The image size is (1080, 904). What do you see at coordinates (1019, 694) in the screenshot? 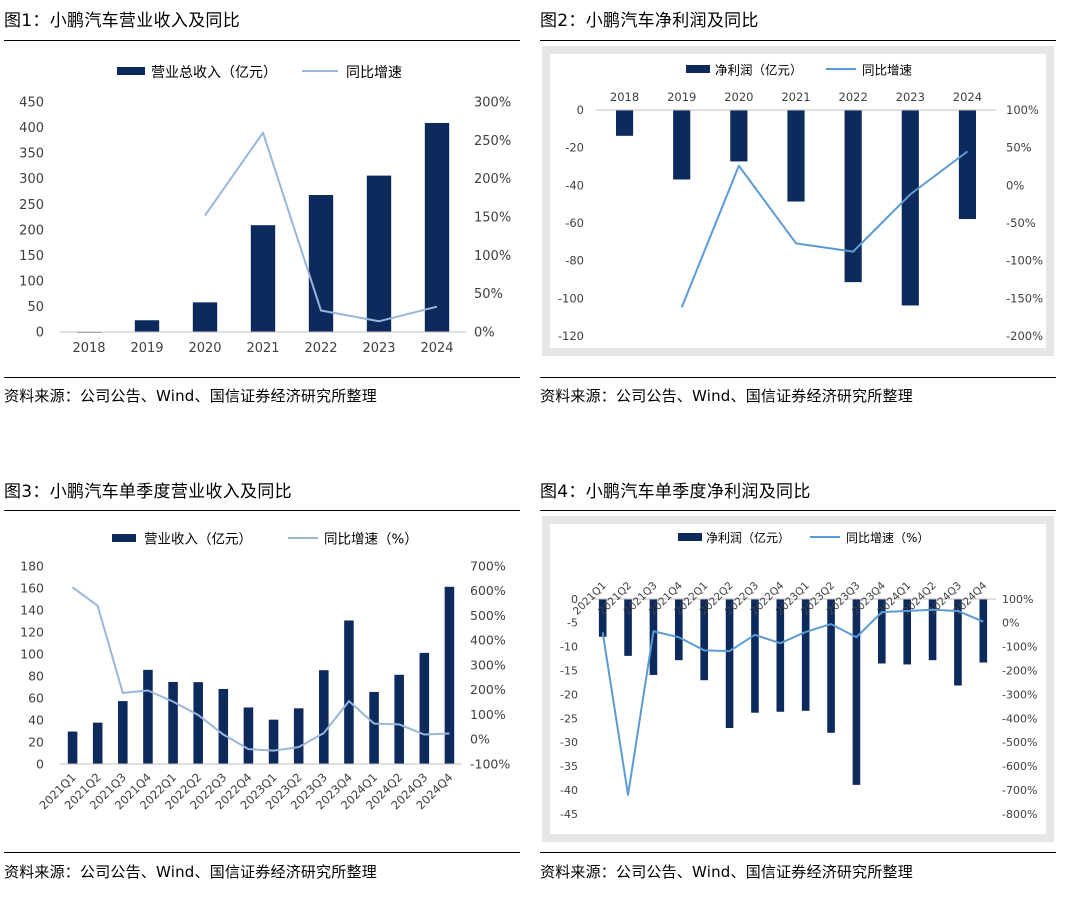
I see `y2-tick-label: -300%` at bounding box center [1019, 694].